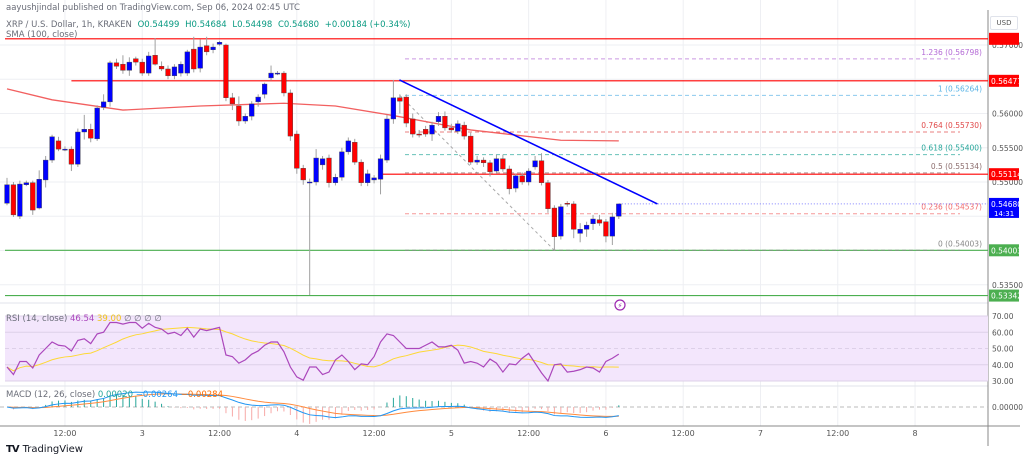  I want to click on footer-brand: 𝗧𝗩 TradingView, so click(44, 449).